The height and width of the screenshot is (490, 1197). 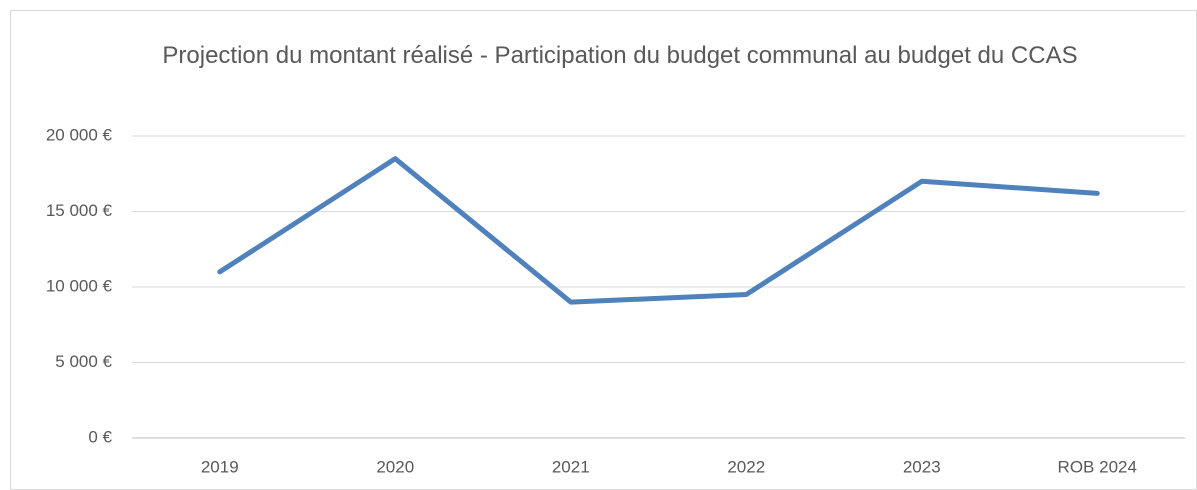 What do you see at coordinates (100, 436) in the screenshot?
I see `y-tick-label: 0 €` at bounding box center [100, 436].